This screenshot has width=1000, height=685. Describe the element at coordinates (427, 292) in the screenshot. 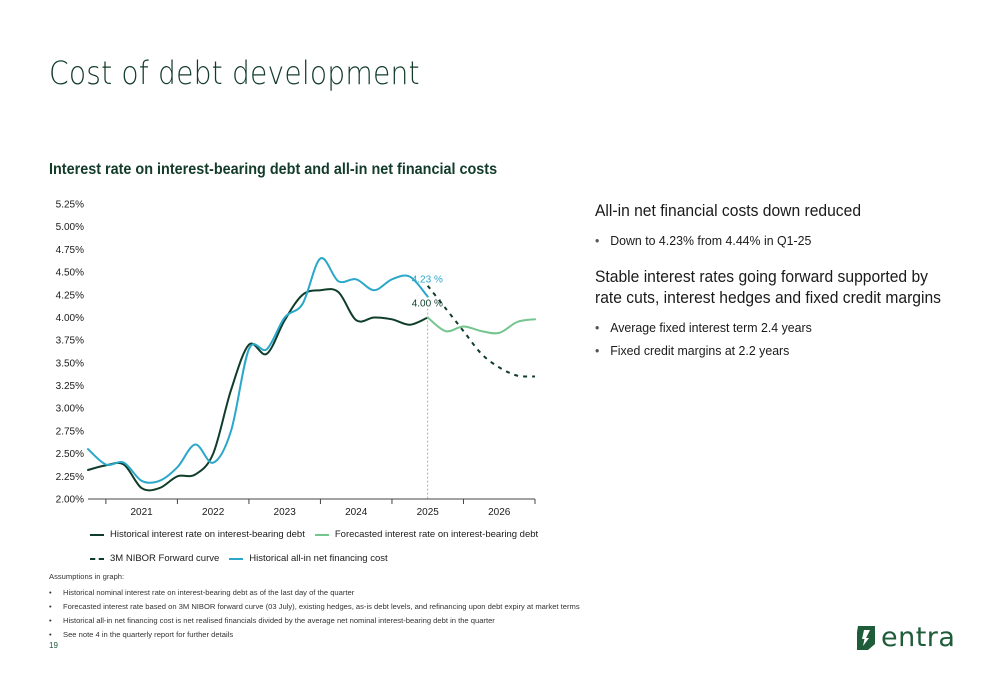

I see `annotation-group: 4.23 % 4.00 %` at that location.